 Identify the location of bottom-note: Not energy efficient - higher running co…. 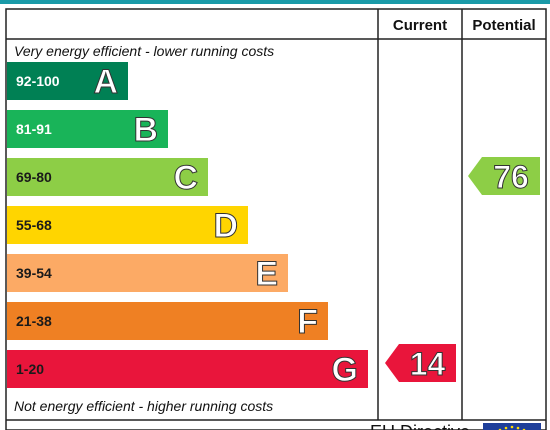
(143, 406).